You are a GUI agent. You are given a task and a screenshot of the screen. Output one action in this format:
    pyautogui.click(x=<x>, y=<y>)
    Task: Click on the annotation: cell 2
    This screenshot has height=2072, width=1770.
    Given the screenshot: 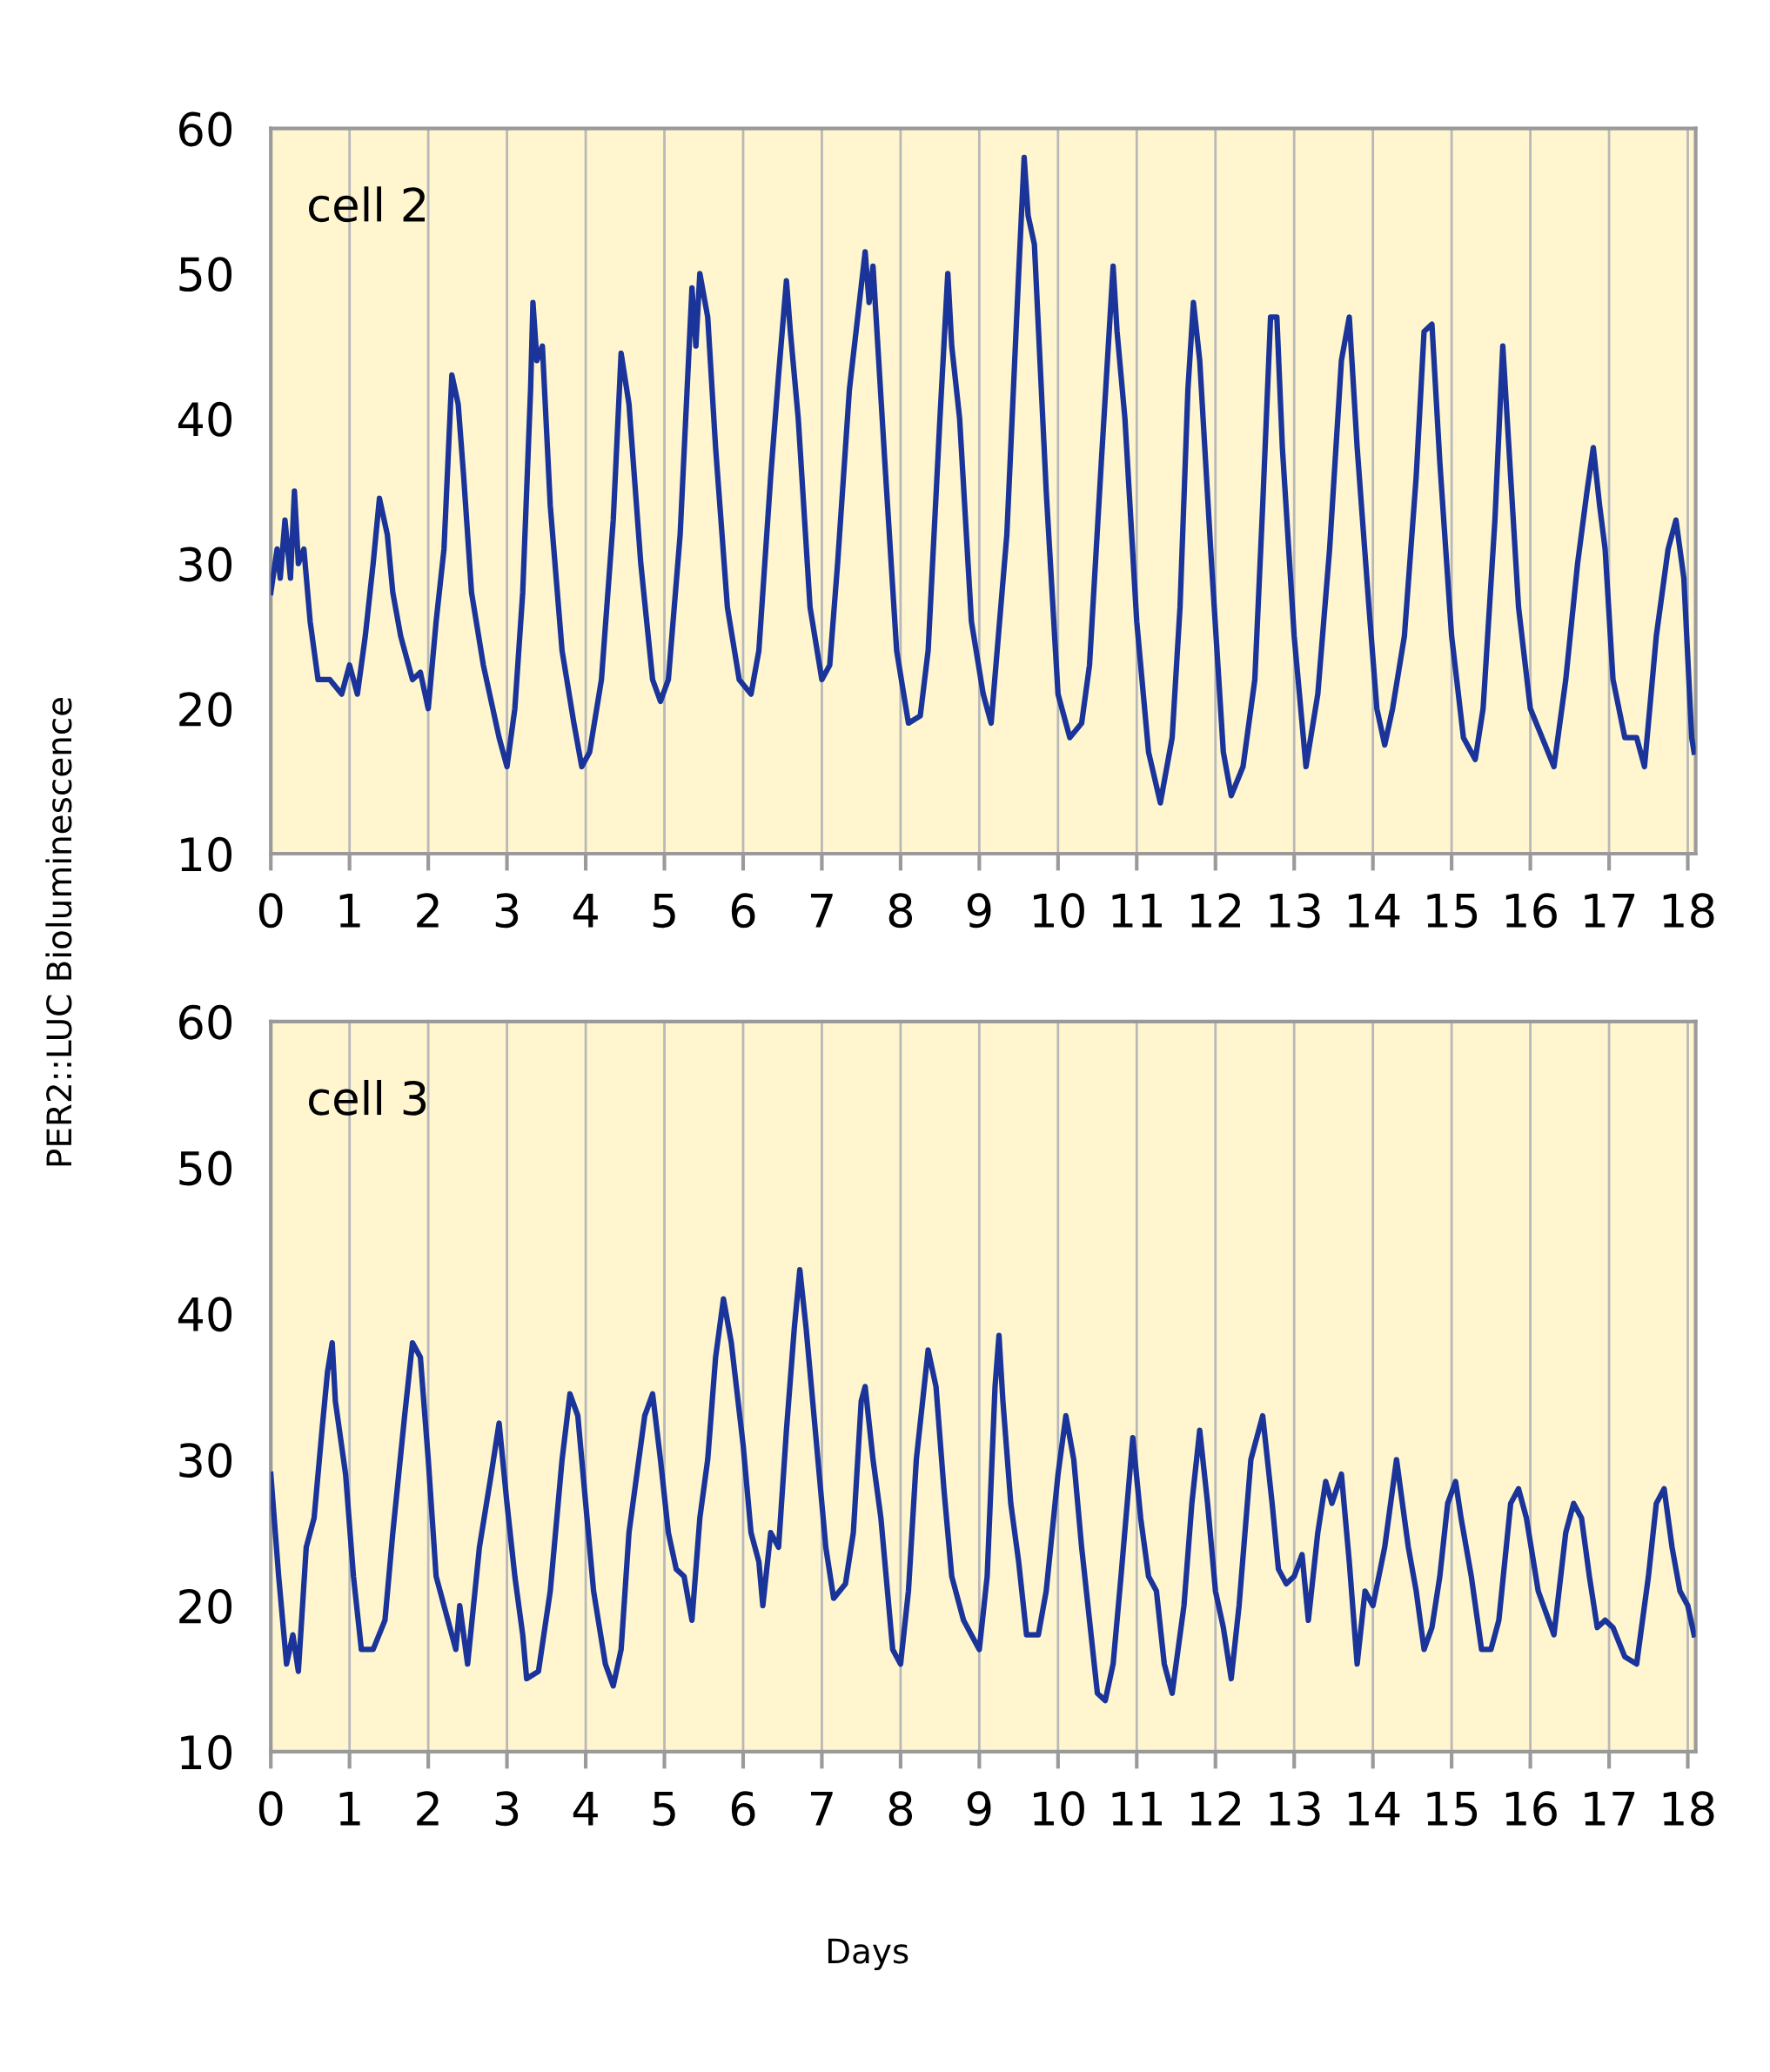 What is the action you would take?
    pyautogui.click(x=367, y=204)
    